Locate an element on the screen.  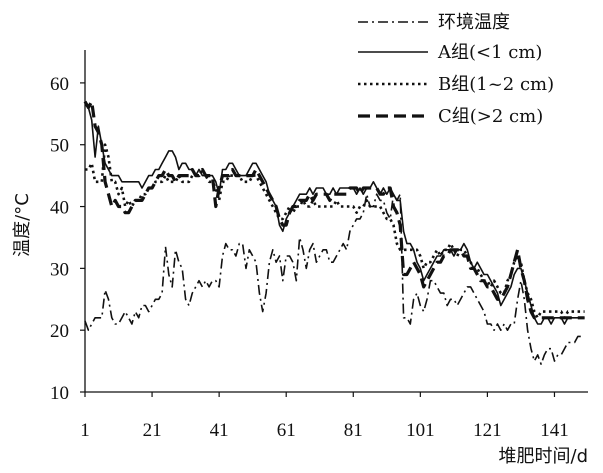
legend-label-0: 环境温度 is located at coordinates (474, 22).